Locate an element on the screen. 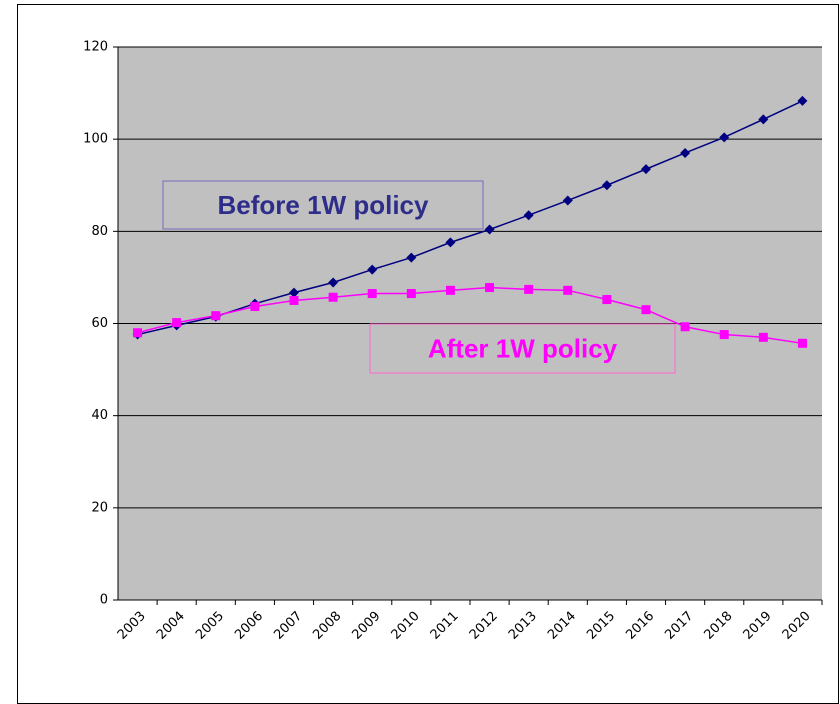  y-tick-label: 60 is located at coordinates (99, 323).